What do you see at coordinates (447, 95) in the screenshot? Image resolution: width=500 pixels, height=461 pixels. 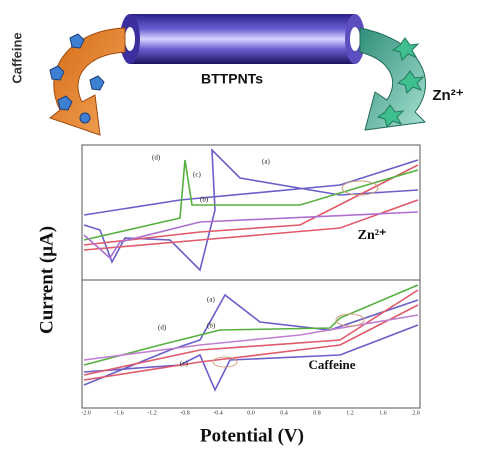 I see `zinc-label: Zn²⁺` at bounding box center [447, 95].